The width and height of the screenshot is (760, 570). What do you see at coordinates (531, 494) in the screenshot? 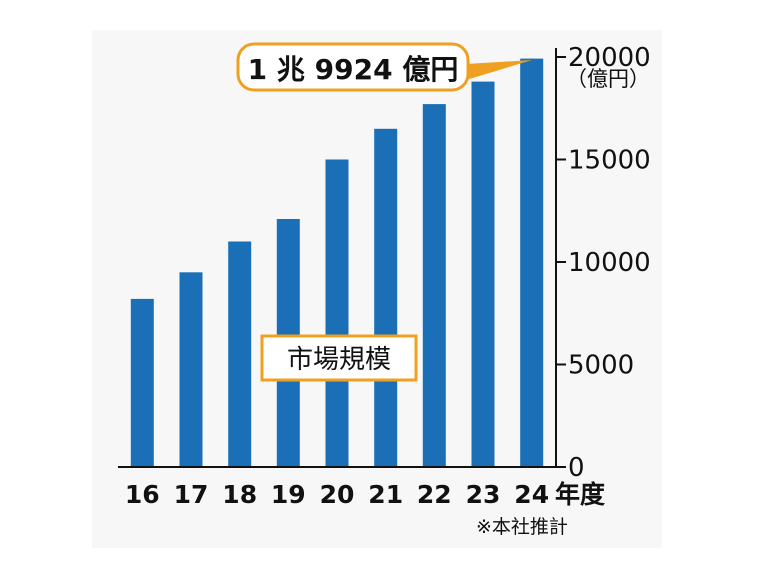
I see `x-tick-label-24: 24` at bounding box center [531, 494].